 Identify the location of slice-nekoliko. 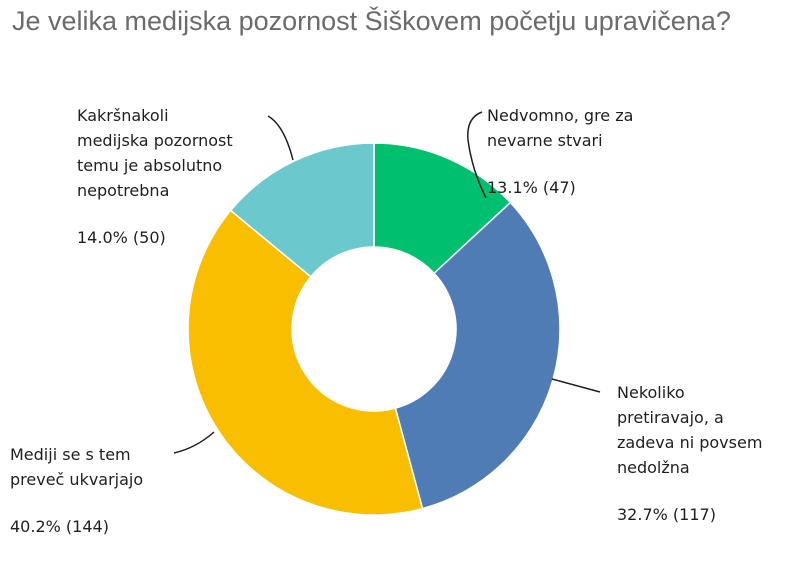
(477, 355).